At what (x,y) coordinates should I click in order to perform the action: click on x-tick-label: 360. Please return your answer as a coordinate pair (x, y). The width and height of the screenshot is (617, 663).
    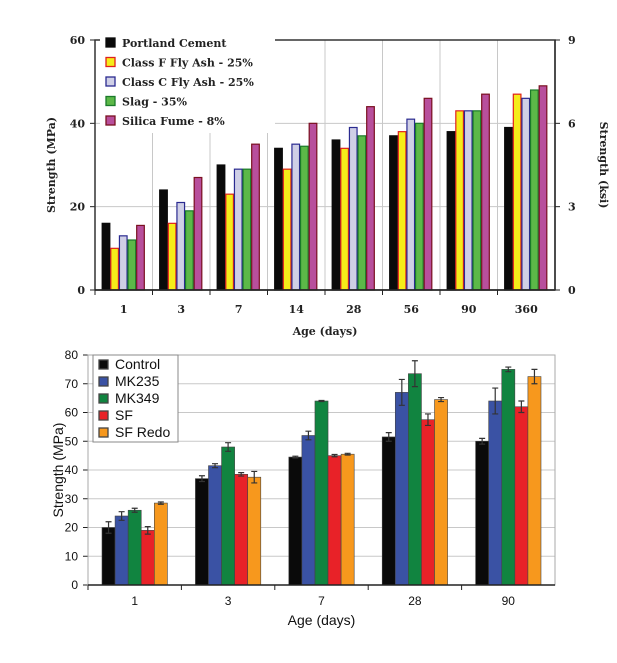
    Looking at the image, I should click on (526, 309).